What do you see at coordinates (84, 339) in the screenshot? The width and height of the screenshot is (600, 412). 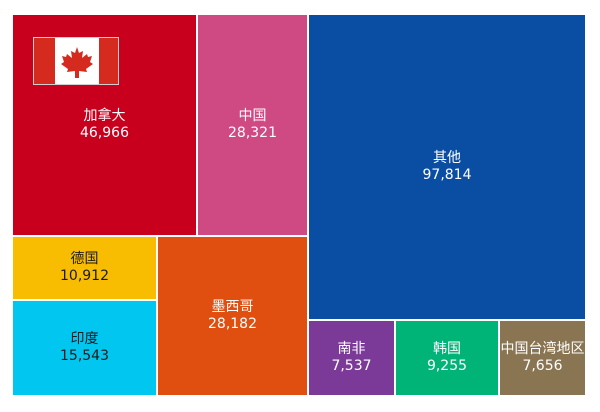 I see `tile-label: 印度` at bounding box center [84, 339].